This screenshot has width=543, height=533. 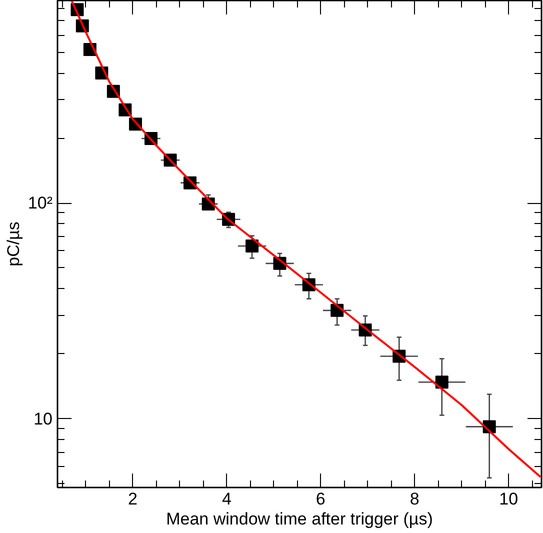 What do you see at coordinates (13, 244) in the screenshot?
I see `y-axis-title: pC/µs` at bounding box center [13, 244].